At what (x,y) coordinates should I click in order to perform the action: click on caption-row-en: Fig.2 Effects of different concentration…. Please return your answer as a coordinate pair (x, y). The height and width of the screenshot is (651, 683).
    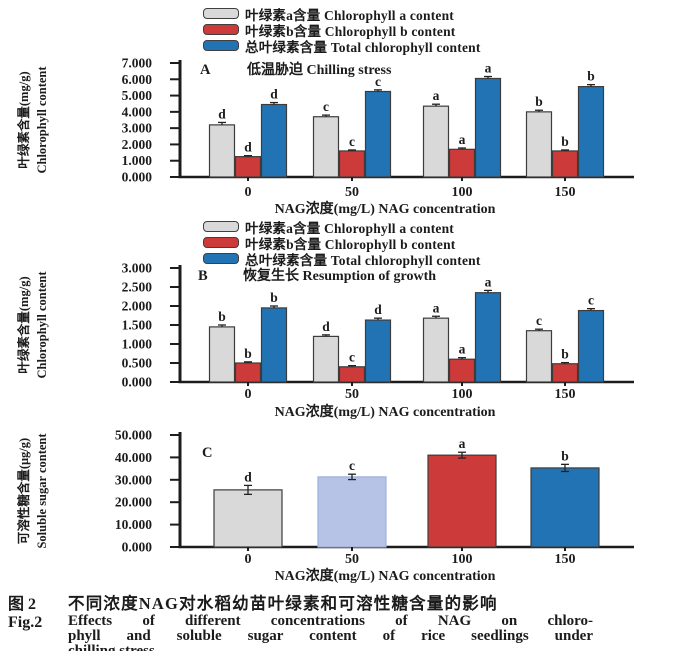
    Looking at the image, I should click on (338, 632).